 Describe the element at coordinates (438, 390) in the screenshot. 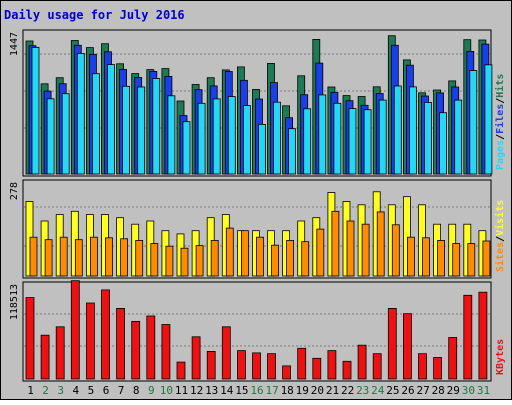

I see `x-tick-label-28: 28` at that location.